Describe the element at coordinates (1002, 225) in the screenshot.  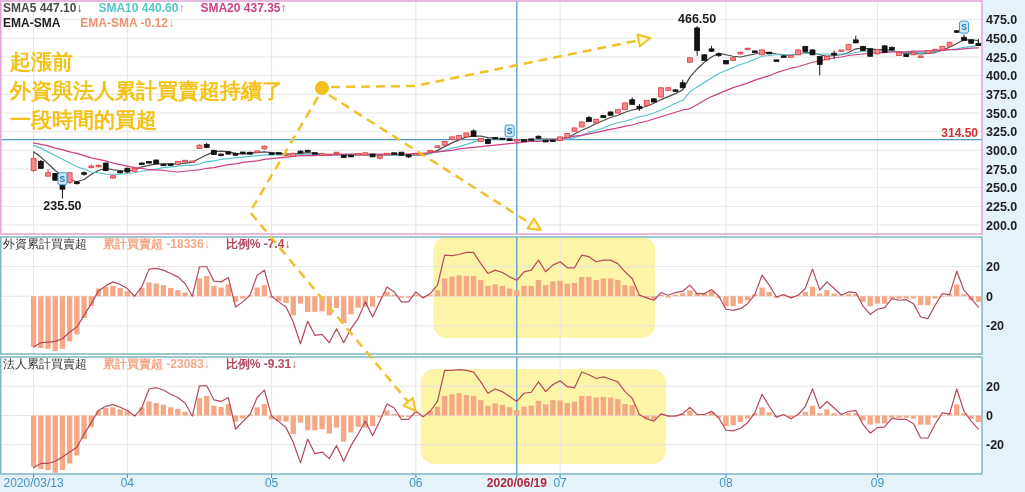
I see `y-tick-label: 200.0` at that location.